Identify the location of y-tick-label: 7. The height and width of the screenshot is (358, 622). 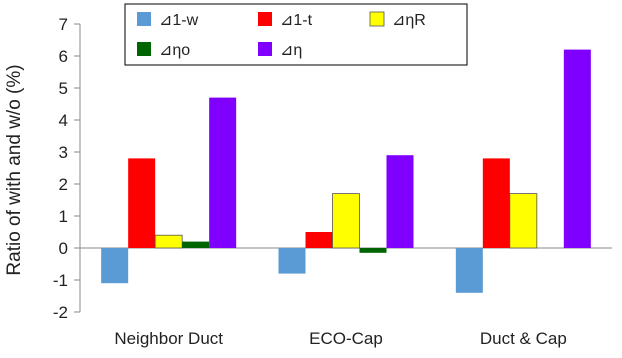
(63, 24).